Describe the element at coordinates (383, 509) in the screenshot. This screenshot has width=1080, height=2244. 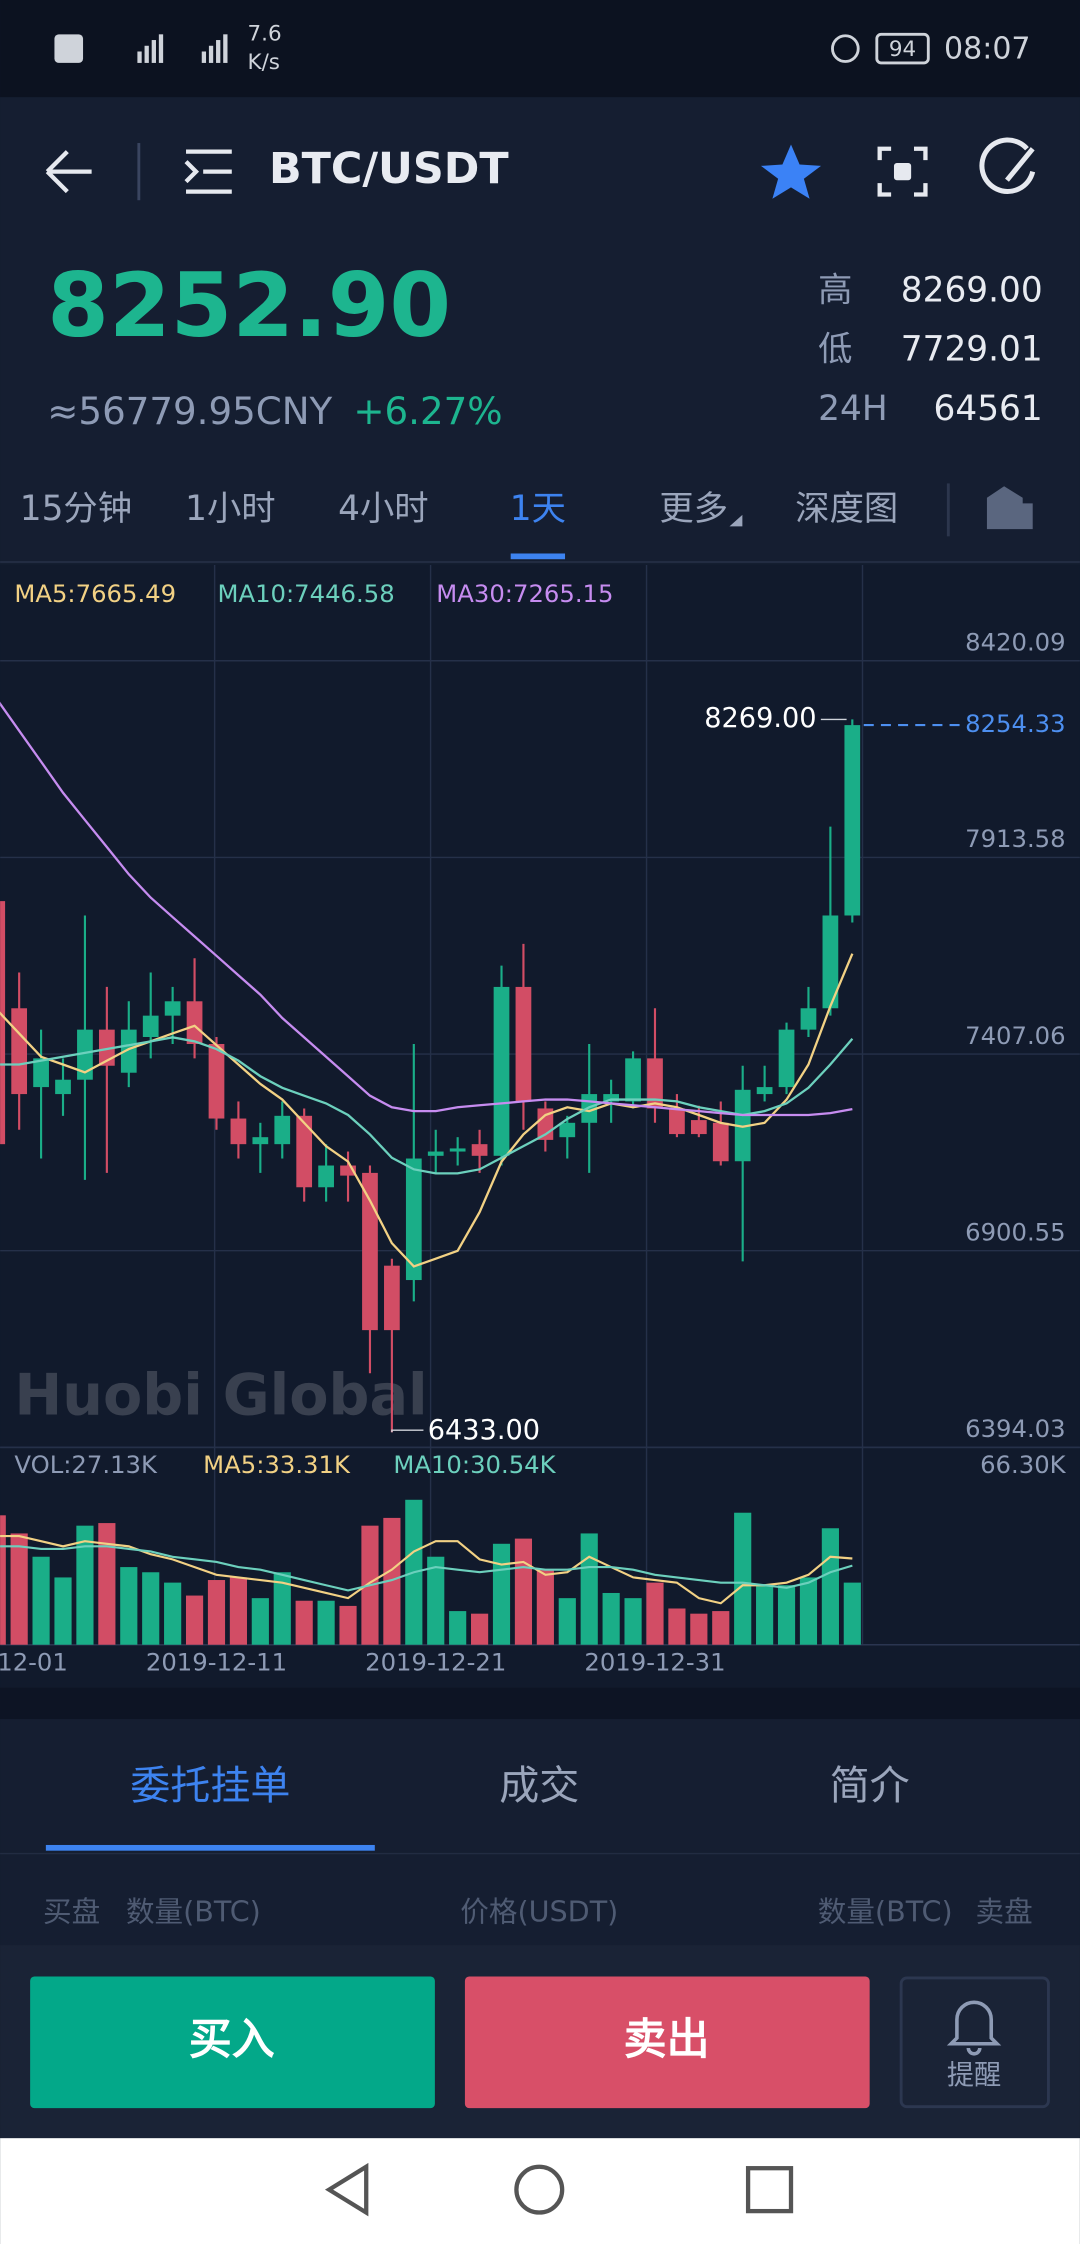
I see `interval-tab: 4小时` at that location.